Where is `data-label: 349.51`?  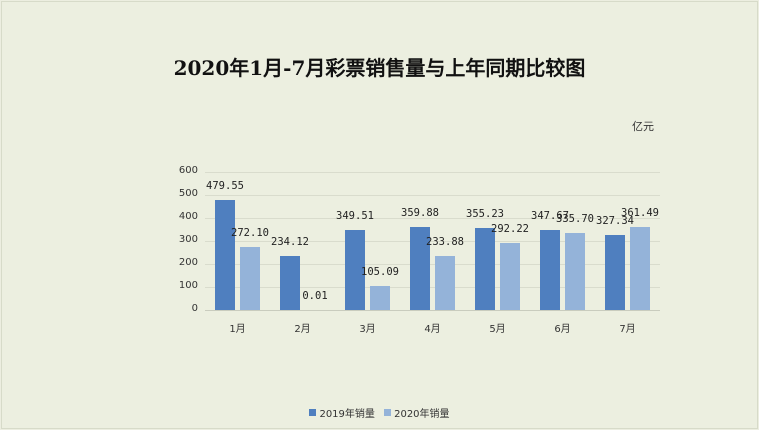 data-label: 349.51 is located at coordinates (355, 215).